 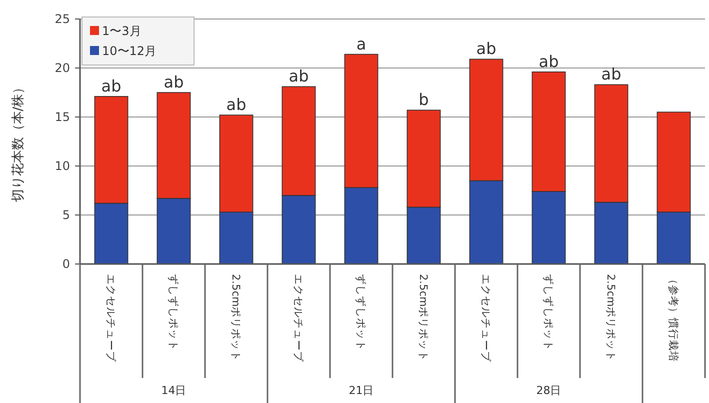 I want to click on data-label: b, so click(x=423, y=100).